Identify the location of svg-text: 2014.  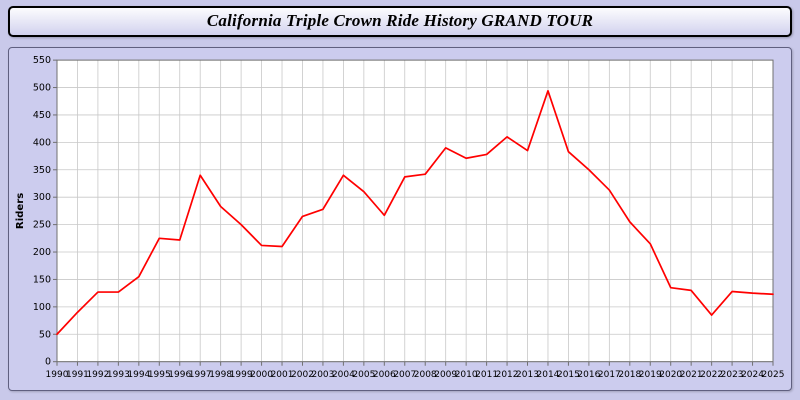
(548, 375).